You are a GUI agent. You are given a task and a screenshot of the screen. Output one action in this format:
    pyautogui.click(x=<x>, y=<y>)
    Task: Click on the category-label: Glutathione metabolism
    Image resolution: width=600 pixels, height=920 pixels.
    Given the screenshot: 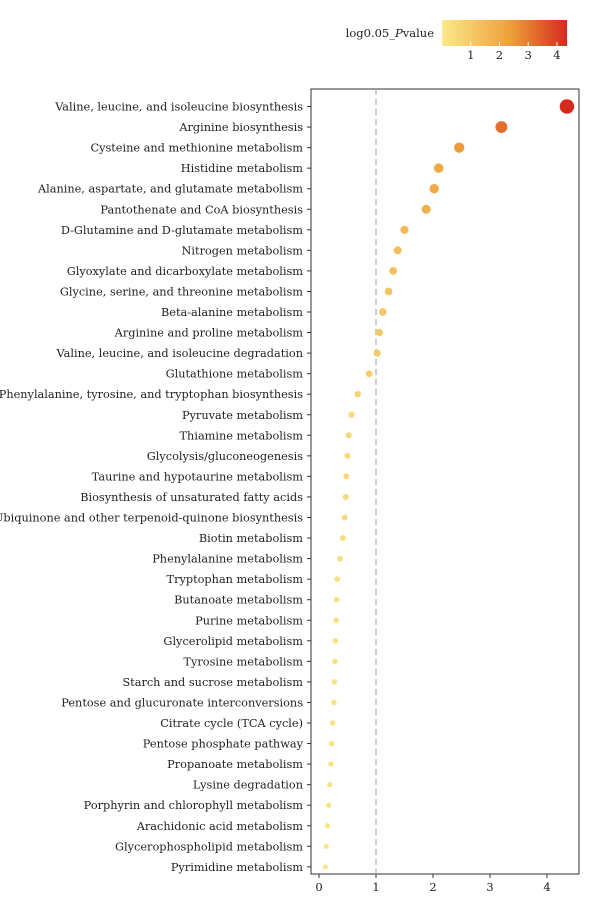 What is the action you would take?
    pyautogui.click(x=235, y=374)
    